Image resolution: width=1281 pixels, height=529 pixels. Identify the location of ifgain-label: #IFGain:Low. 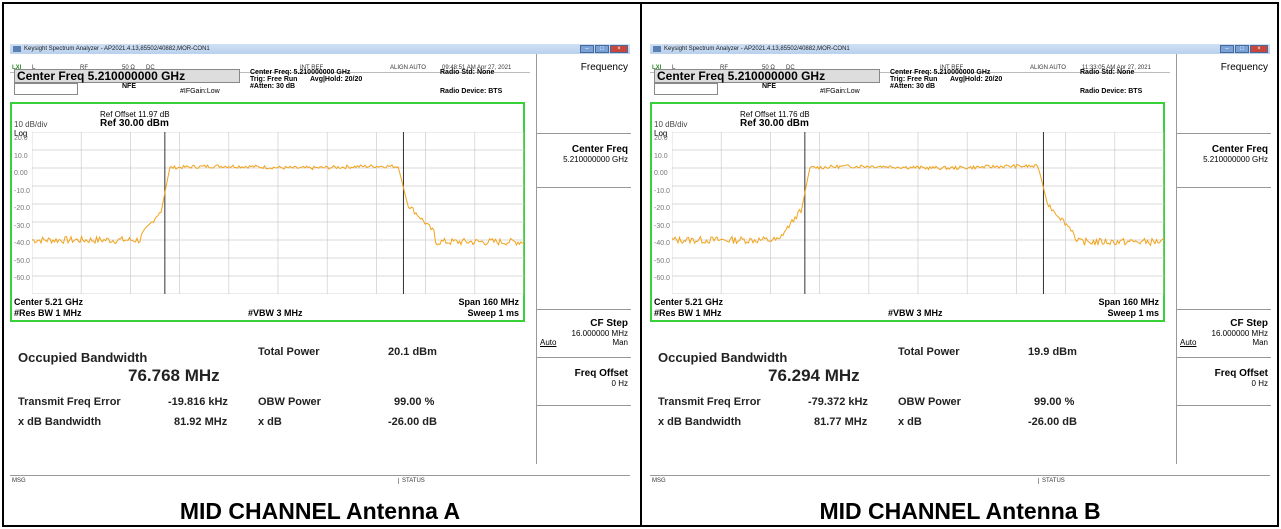
(840, 91).